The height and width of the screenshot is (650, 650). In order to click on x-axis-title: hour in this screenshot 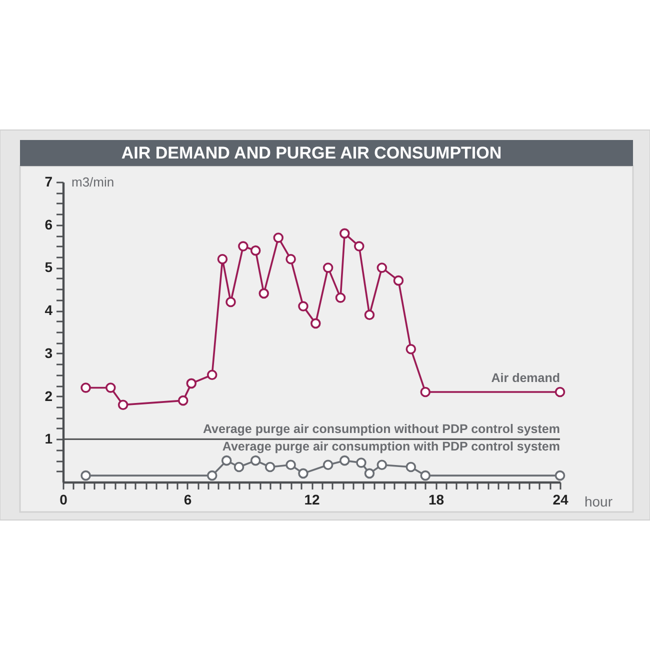, I will do `click(598, 502)`.